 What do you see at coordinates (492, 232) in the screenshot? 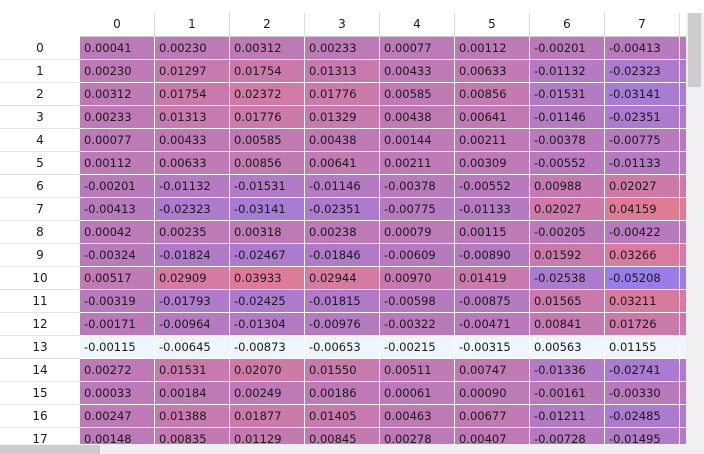
I see `table-cell: 0.00115` at bounding box center [492, 232].